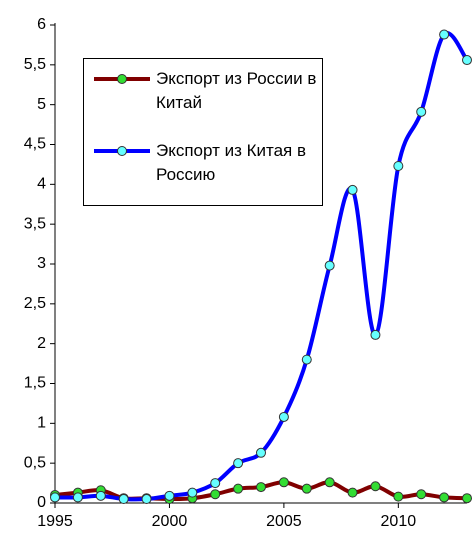 This screenshot has height=538, width=472. I want to click on legend-label: Экспорт из России в Китай, so click(236, 90).